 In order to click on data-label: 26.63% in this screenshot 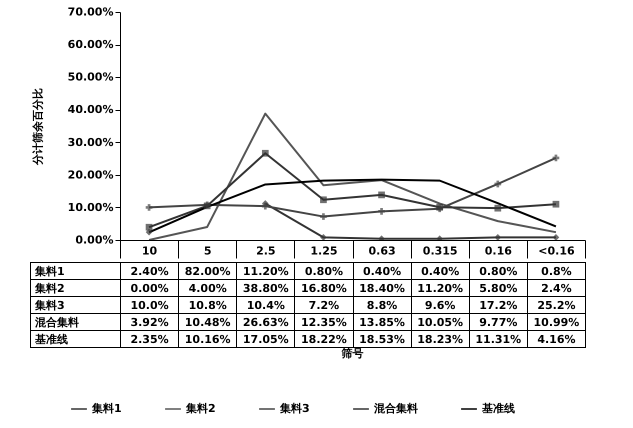, I will do `click(265, 322)`.